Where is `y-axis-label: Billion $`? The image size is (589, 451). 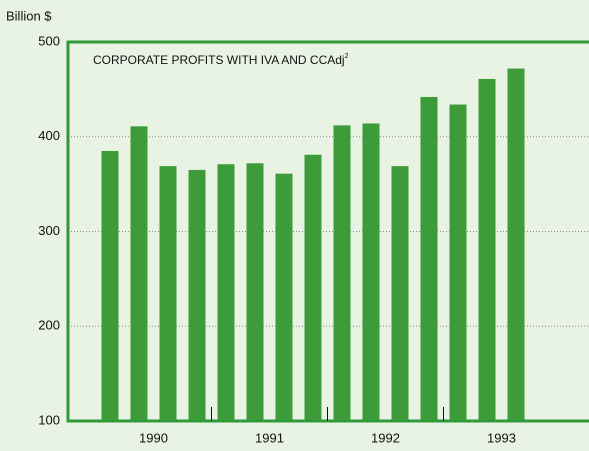
y-axis-label: Billion $ is located at coordinates (29, 15).